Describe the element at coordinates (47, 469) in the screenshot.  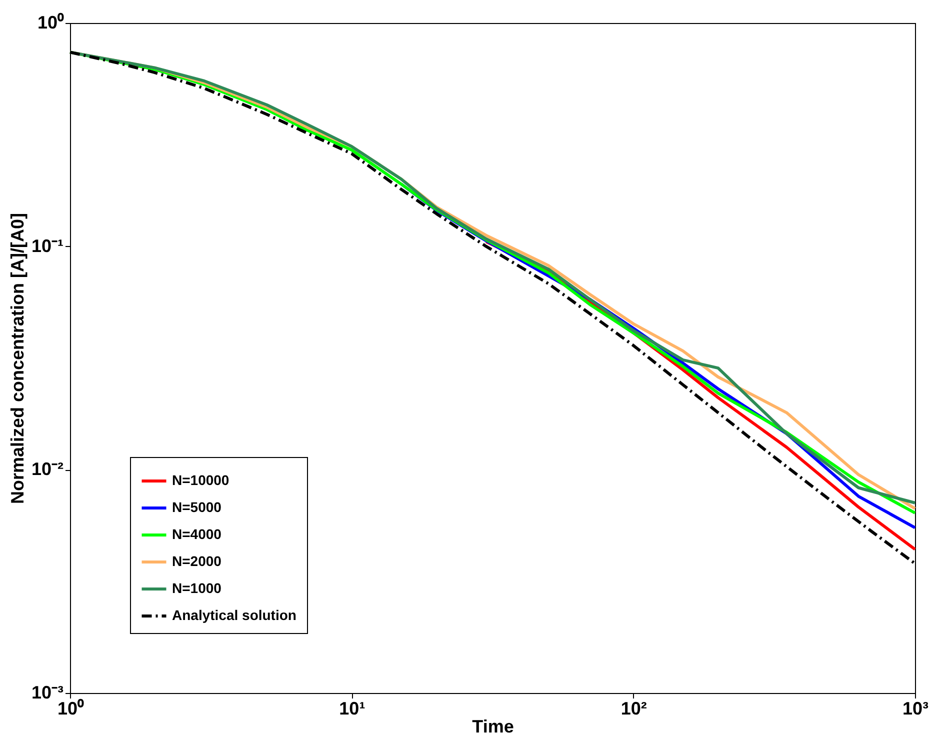
I see `y-tick-label: 10⁻²` at that location.